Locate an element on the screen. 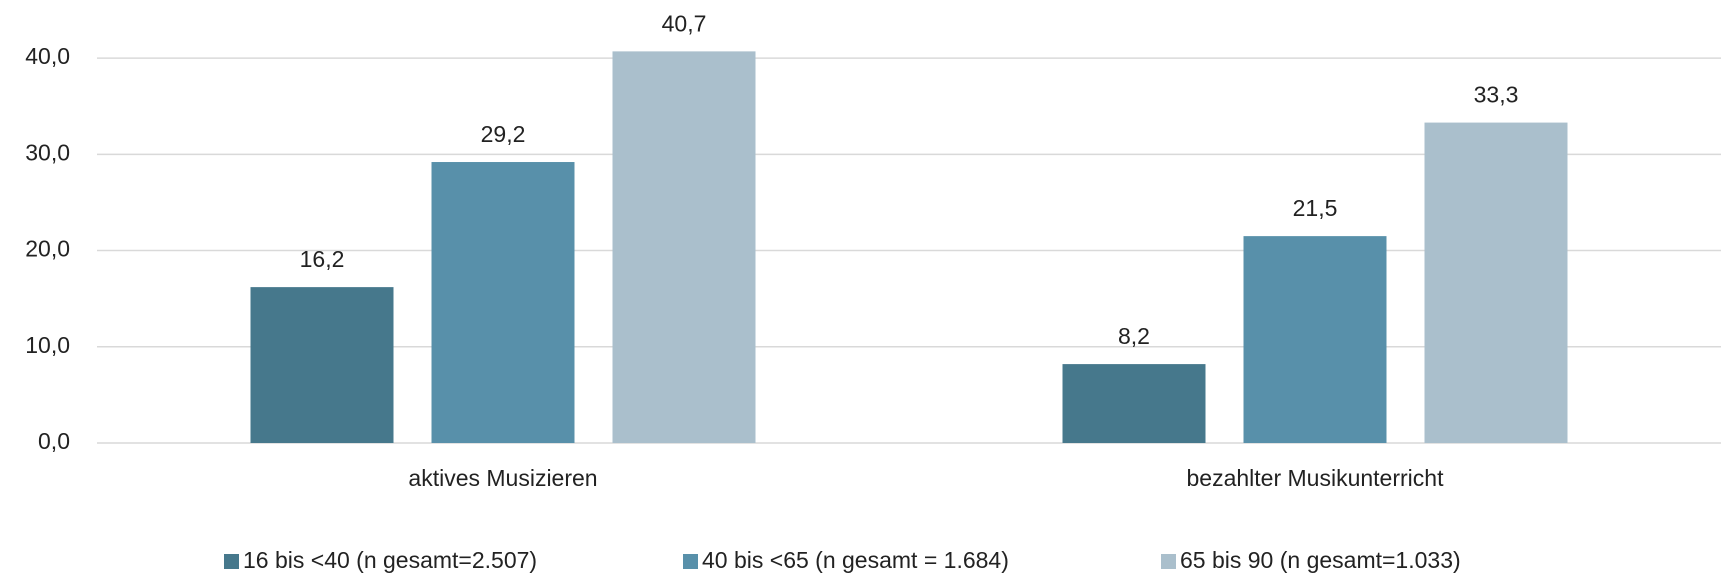  y-tick-label: 40,0 is located at coordinates (47, 56).